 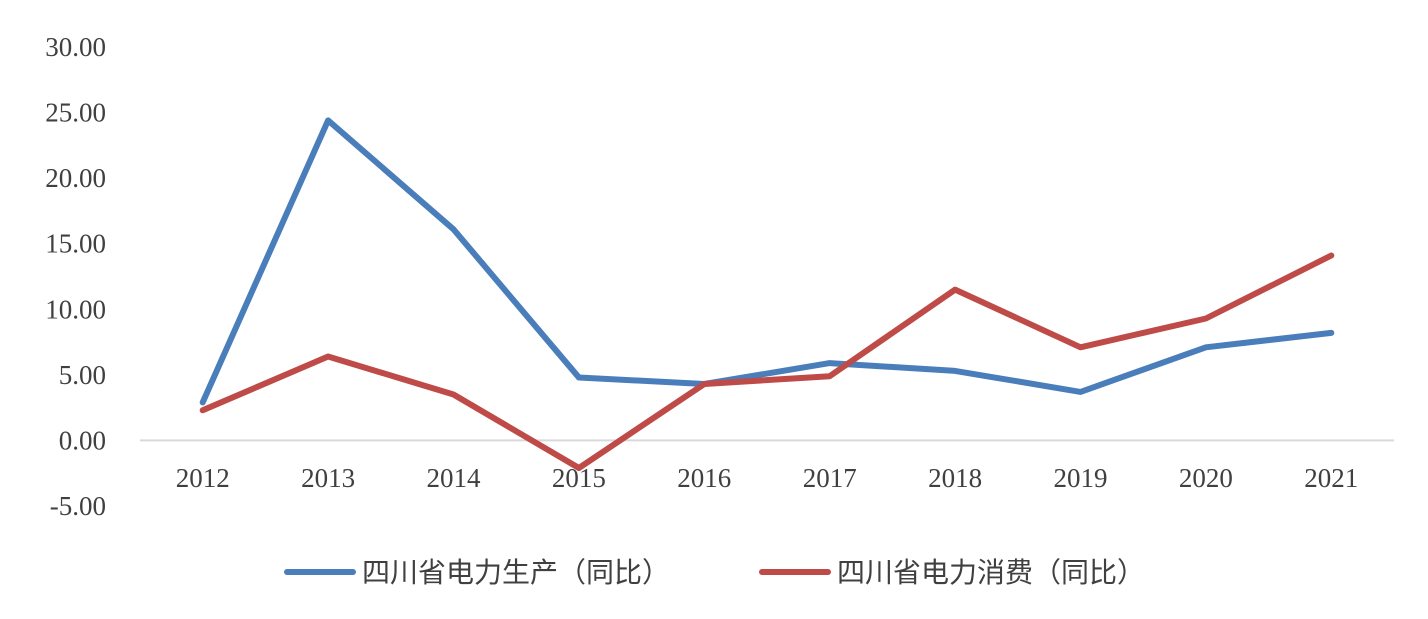 What do you see at coordinates (82, 375) in the screenshot?
I see `y-tick-label: 5.00` at bounding box center [82, 375].